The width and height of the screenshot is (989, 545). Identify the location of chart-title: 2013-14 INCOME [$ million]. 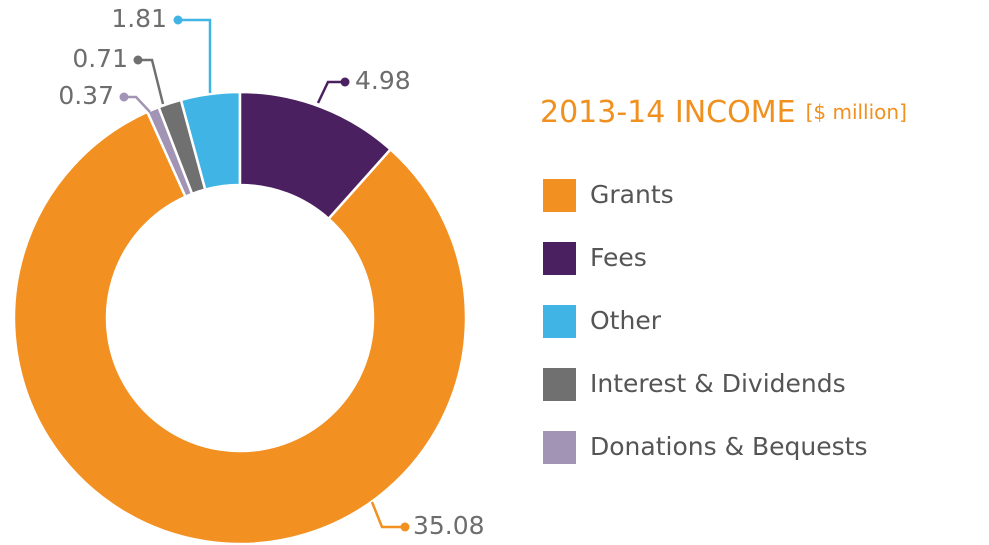
(723, 112).